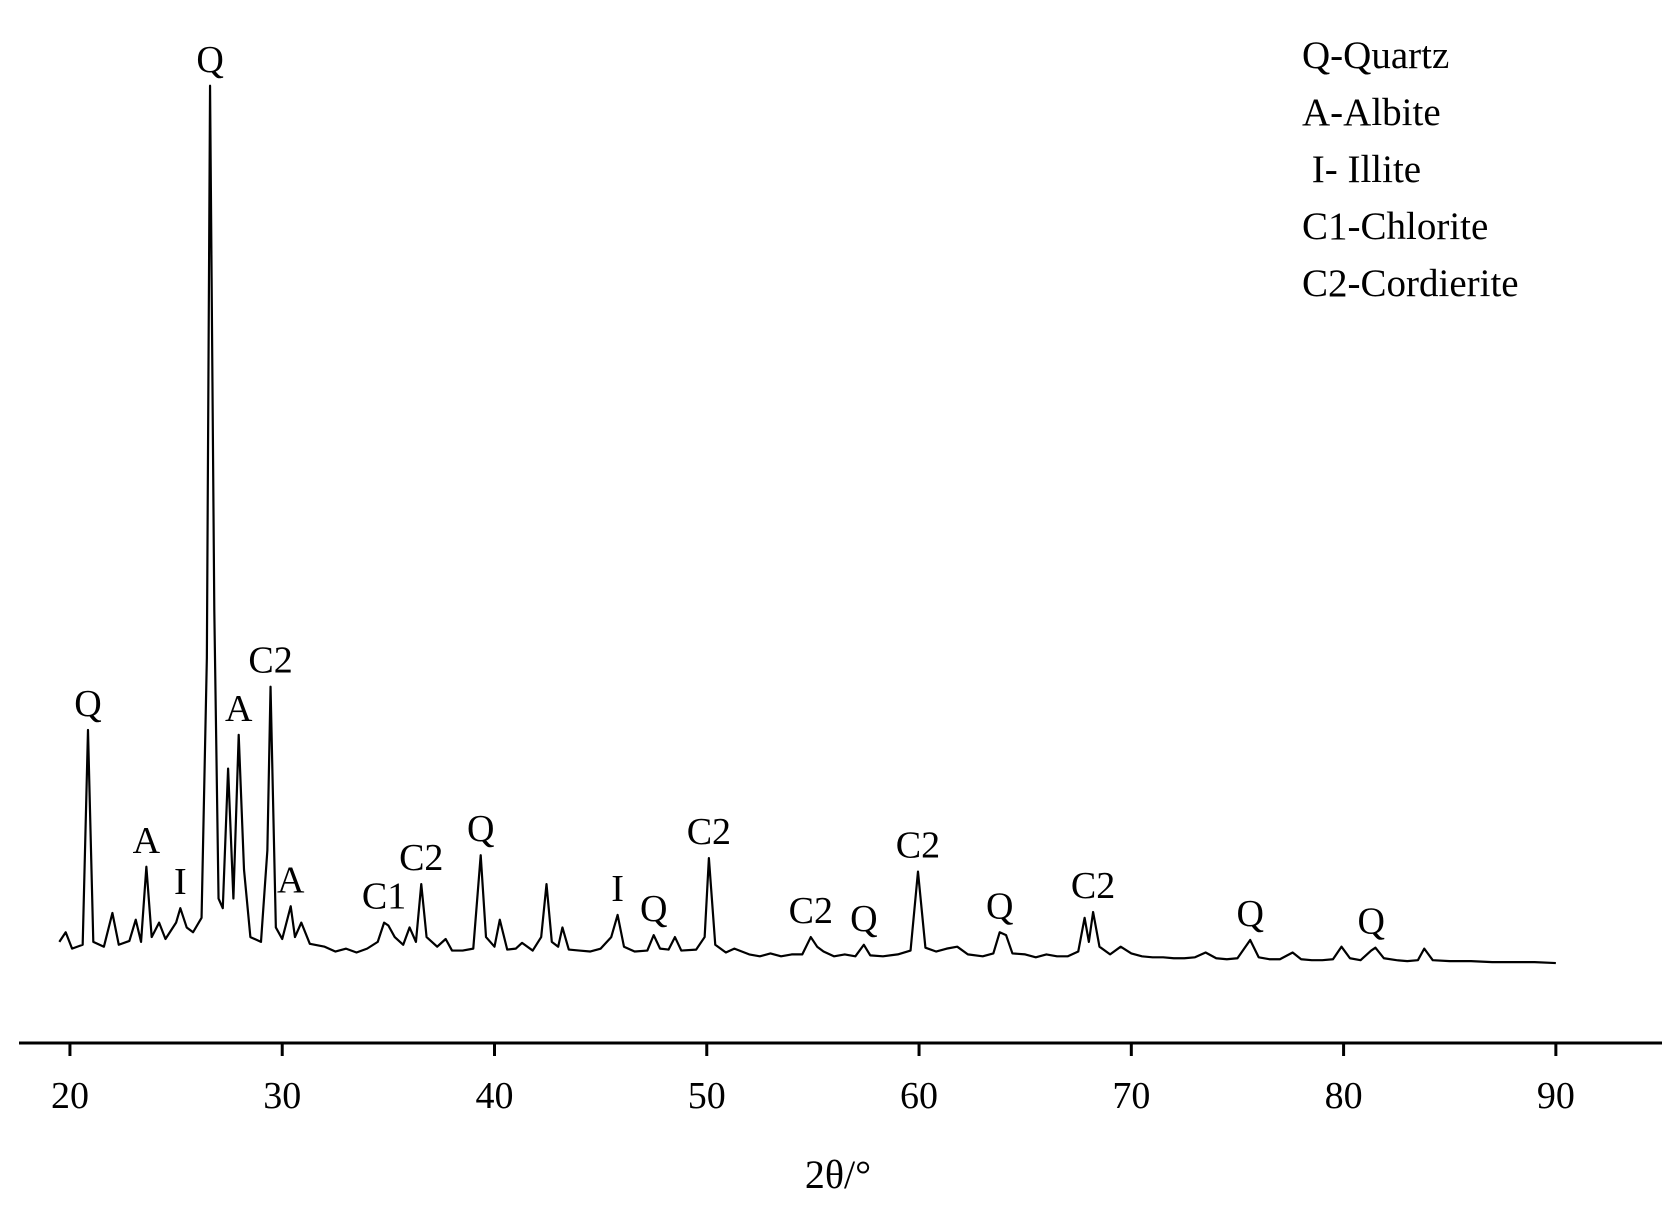 Image resolution: width=1675 pixels, height=1216 pixels. Describe the element at coordinates (1361, 169) in the screenshot. I see `legend-entry: I- Illite` at that location.